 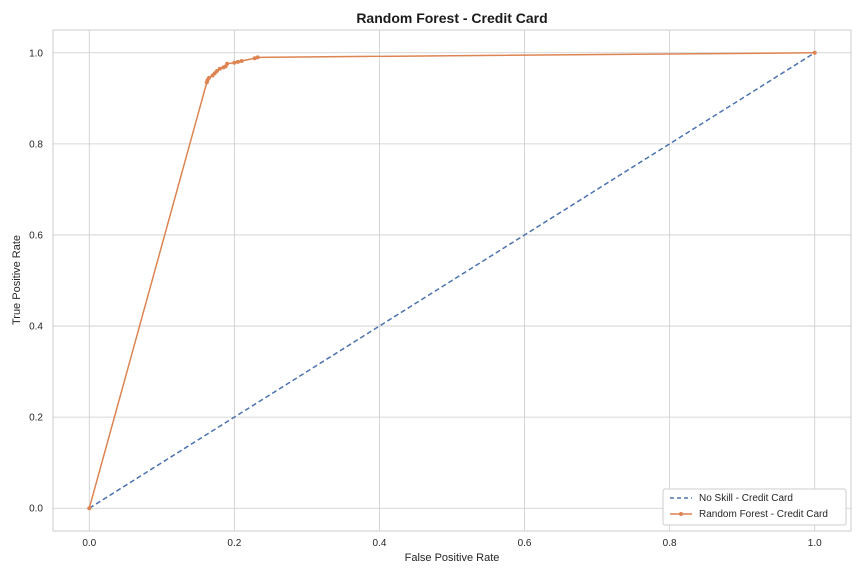 What do you see at coordinates (525, 543) in the screenshot?
I see `x-tick-label: 0.6` at bounding box center [525, 543].